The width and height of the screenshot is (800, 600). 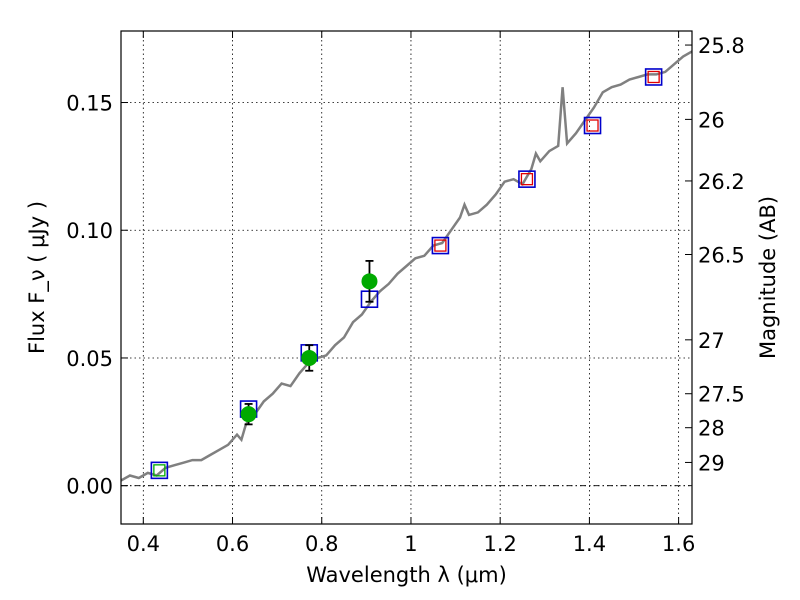 I want to click on x-tick-label: 1.6, so click(x=678, y=544).